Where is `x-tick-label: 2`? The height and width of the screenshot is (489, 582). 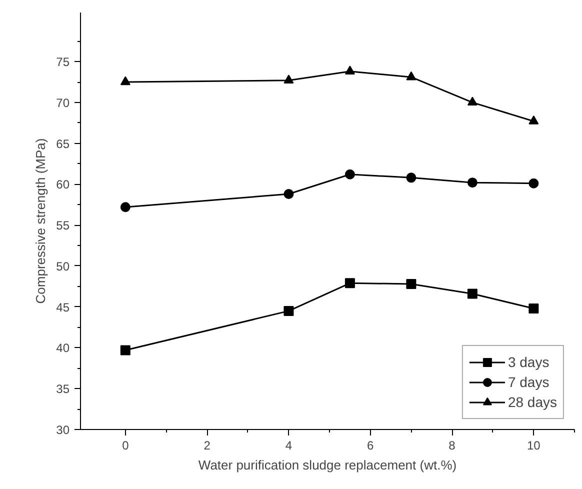 x-tick-label: 2 is located at coordinates (207, 445).